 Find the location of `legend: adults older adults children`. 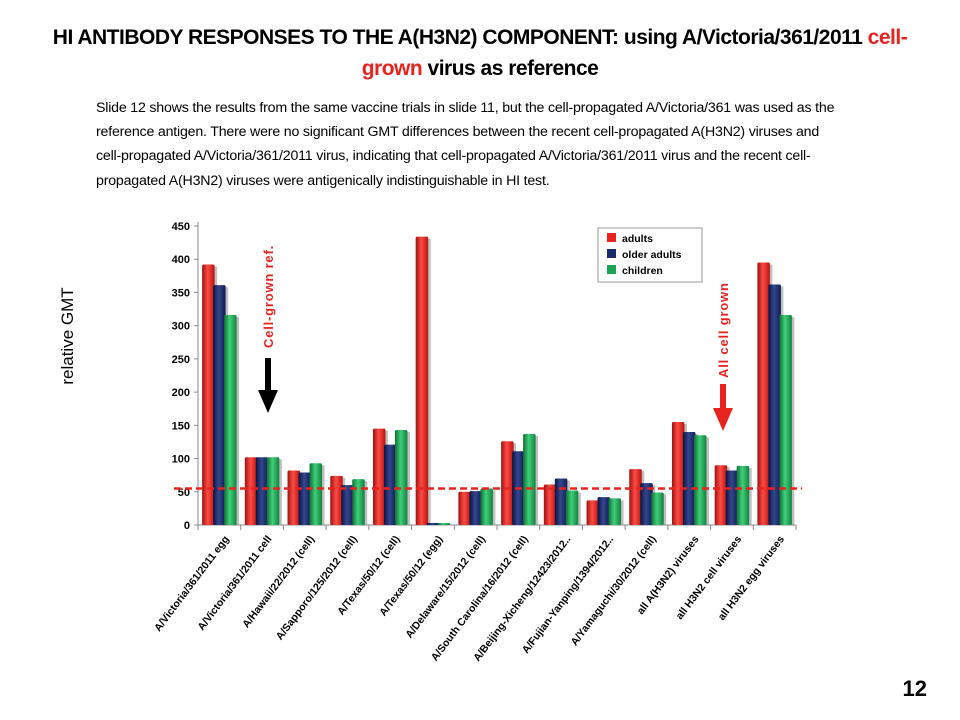

legend: adults older adults children is located at coordinates (650, 255).